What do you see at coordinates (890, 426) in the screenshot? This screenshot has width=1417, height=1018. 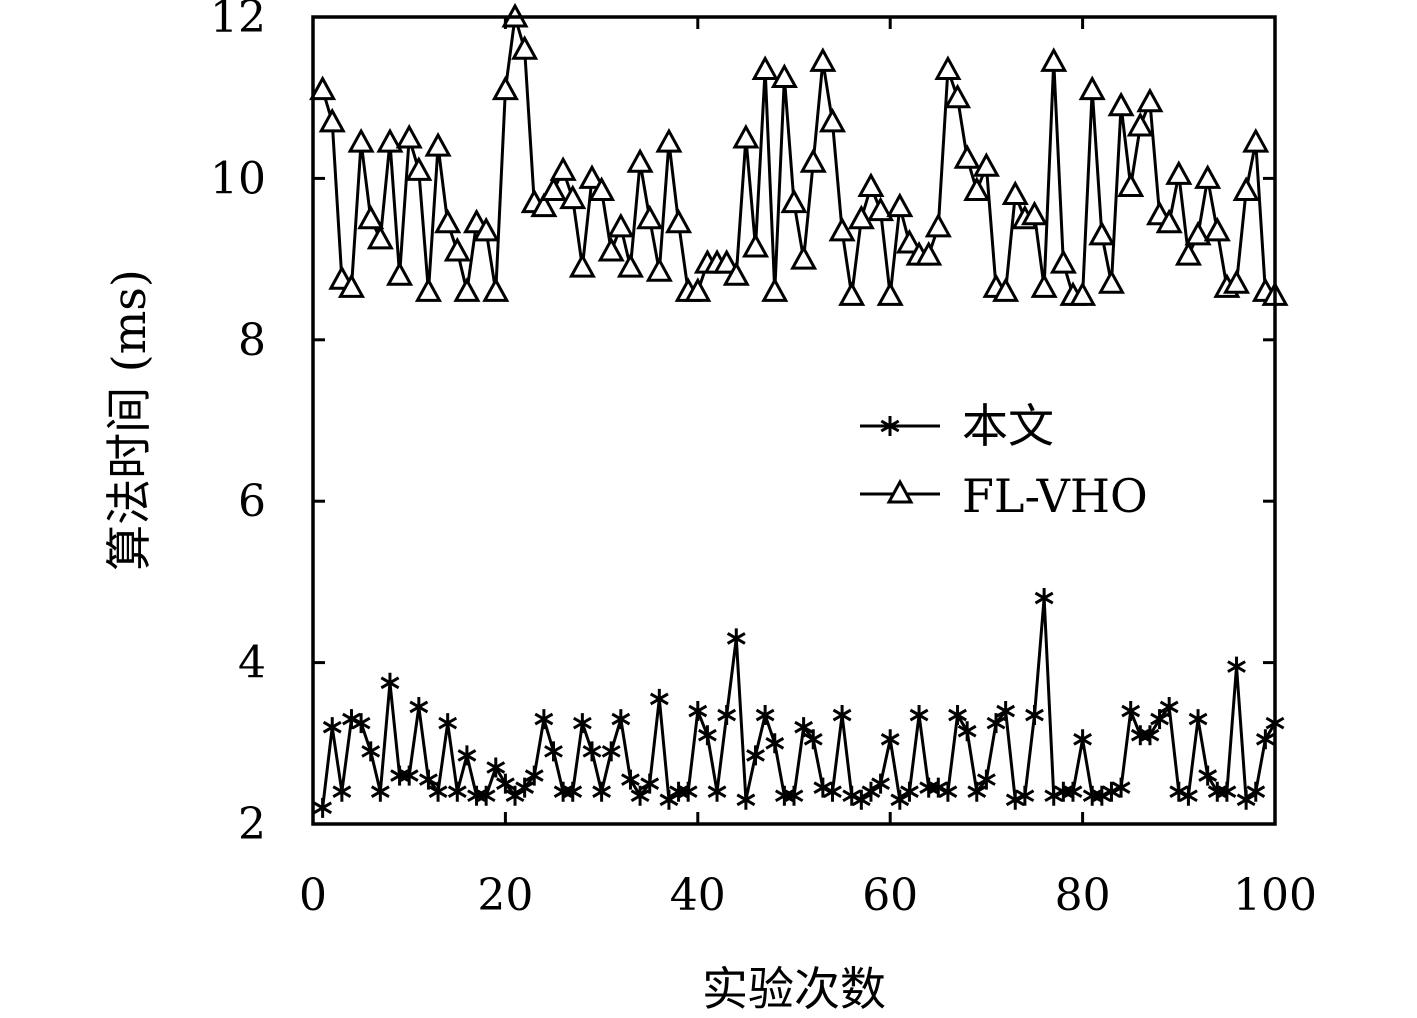 I see `legend-star-marker` at bounding box center [890, 426].